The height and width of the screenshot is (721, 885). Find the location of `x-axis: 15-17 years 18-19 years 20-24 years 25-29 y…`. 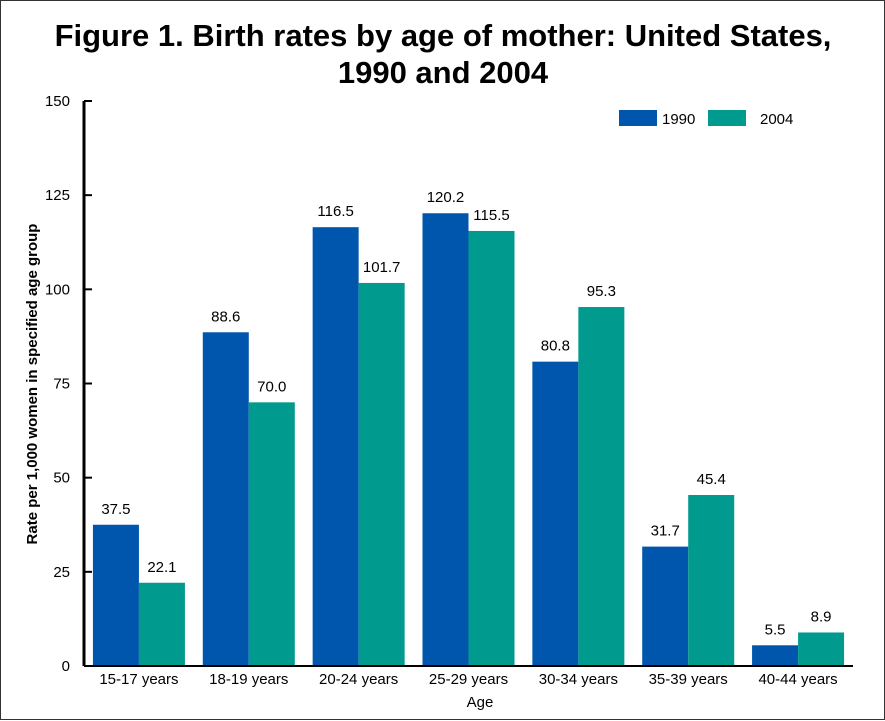

x-axis: 15-17 years 18-19 years 20-24 years 25-29 y… is located at coordinates (468, 676).